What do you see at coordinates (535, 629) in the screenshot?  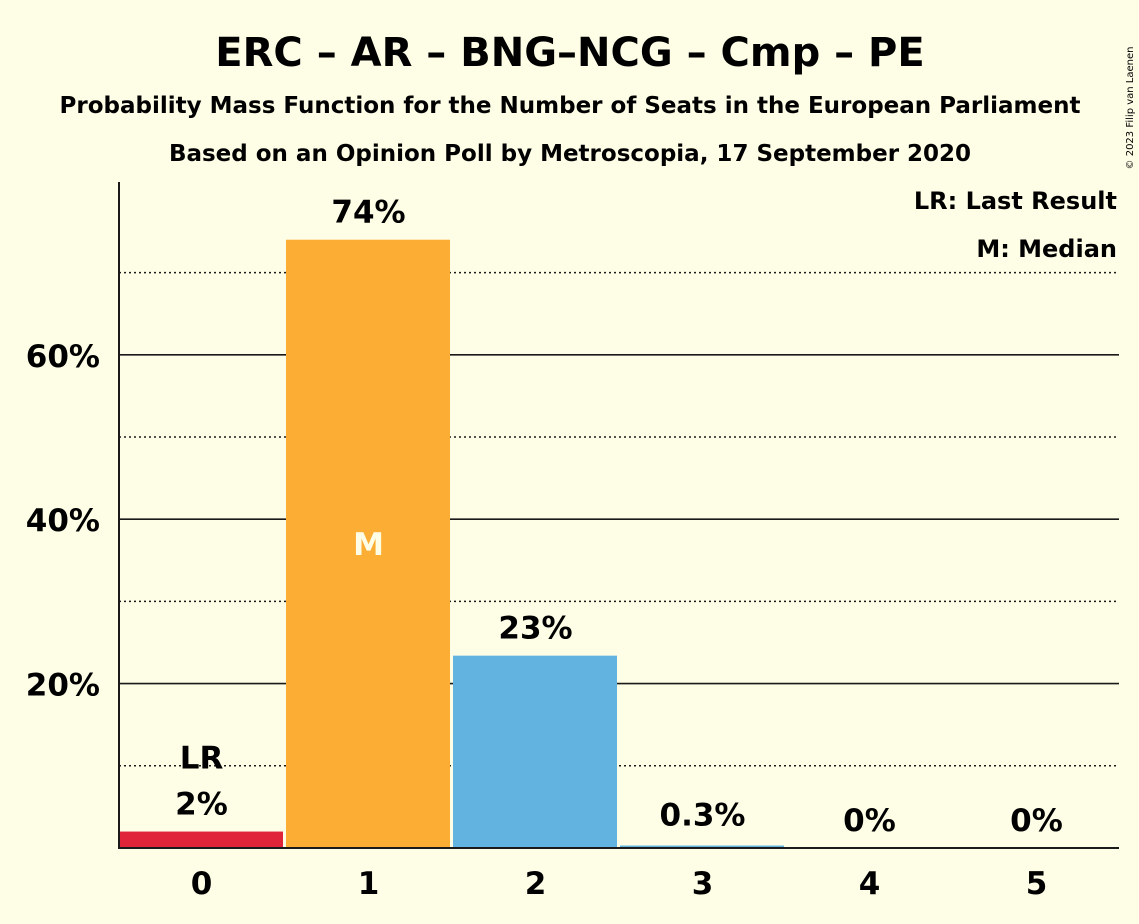 I see `bar-value-label: 23%` at bounding box center [535, 629].